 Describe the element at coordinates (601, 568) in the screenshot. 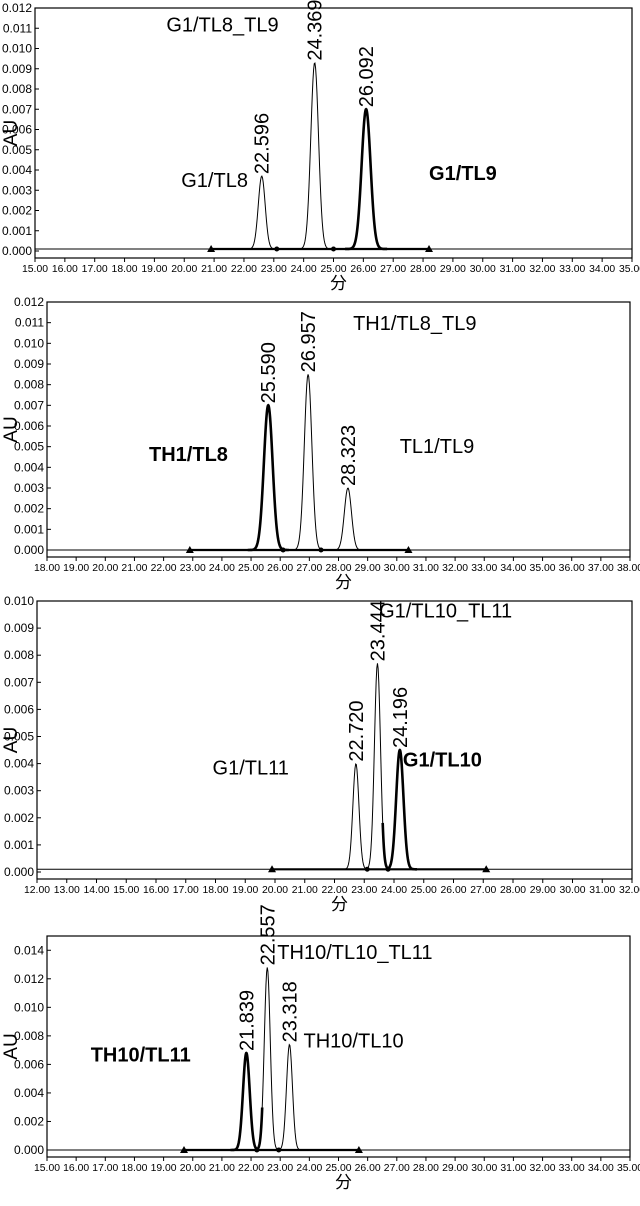

I see `x-tick-label: 37.00` at that location.